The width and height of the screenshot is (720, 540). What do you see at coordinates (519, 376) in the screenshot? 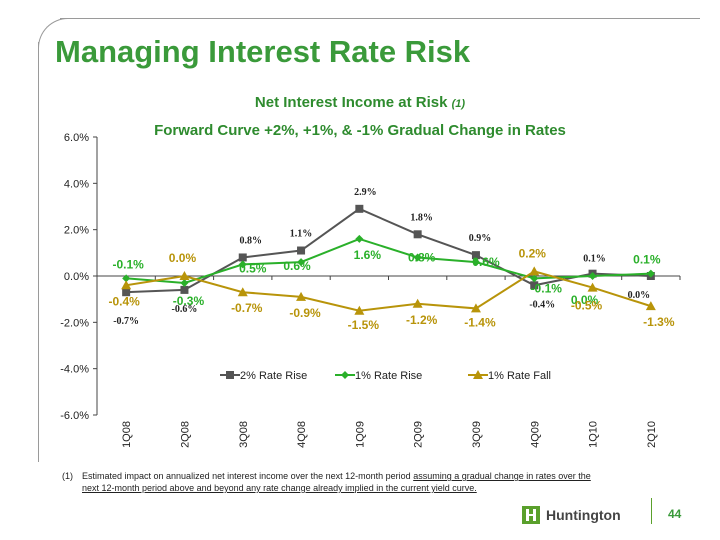
I see `legend-label: 1% Rate Fall` at bounding box center [519, 376].